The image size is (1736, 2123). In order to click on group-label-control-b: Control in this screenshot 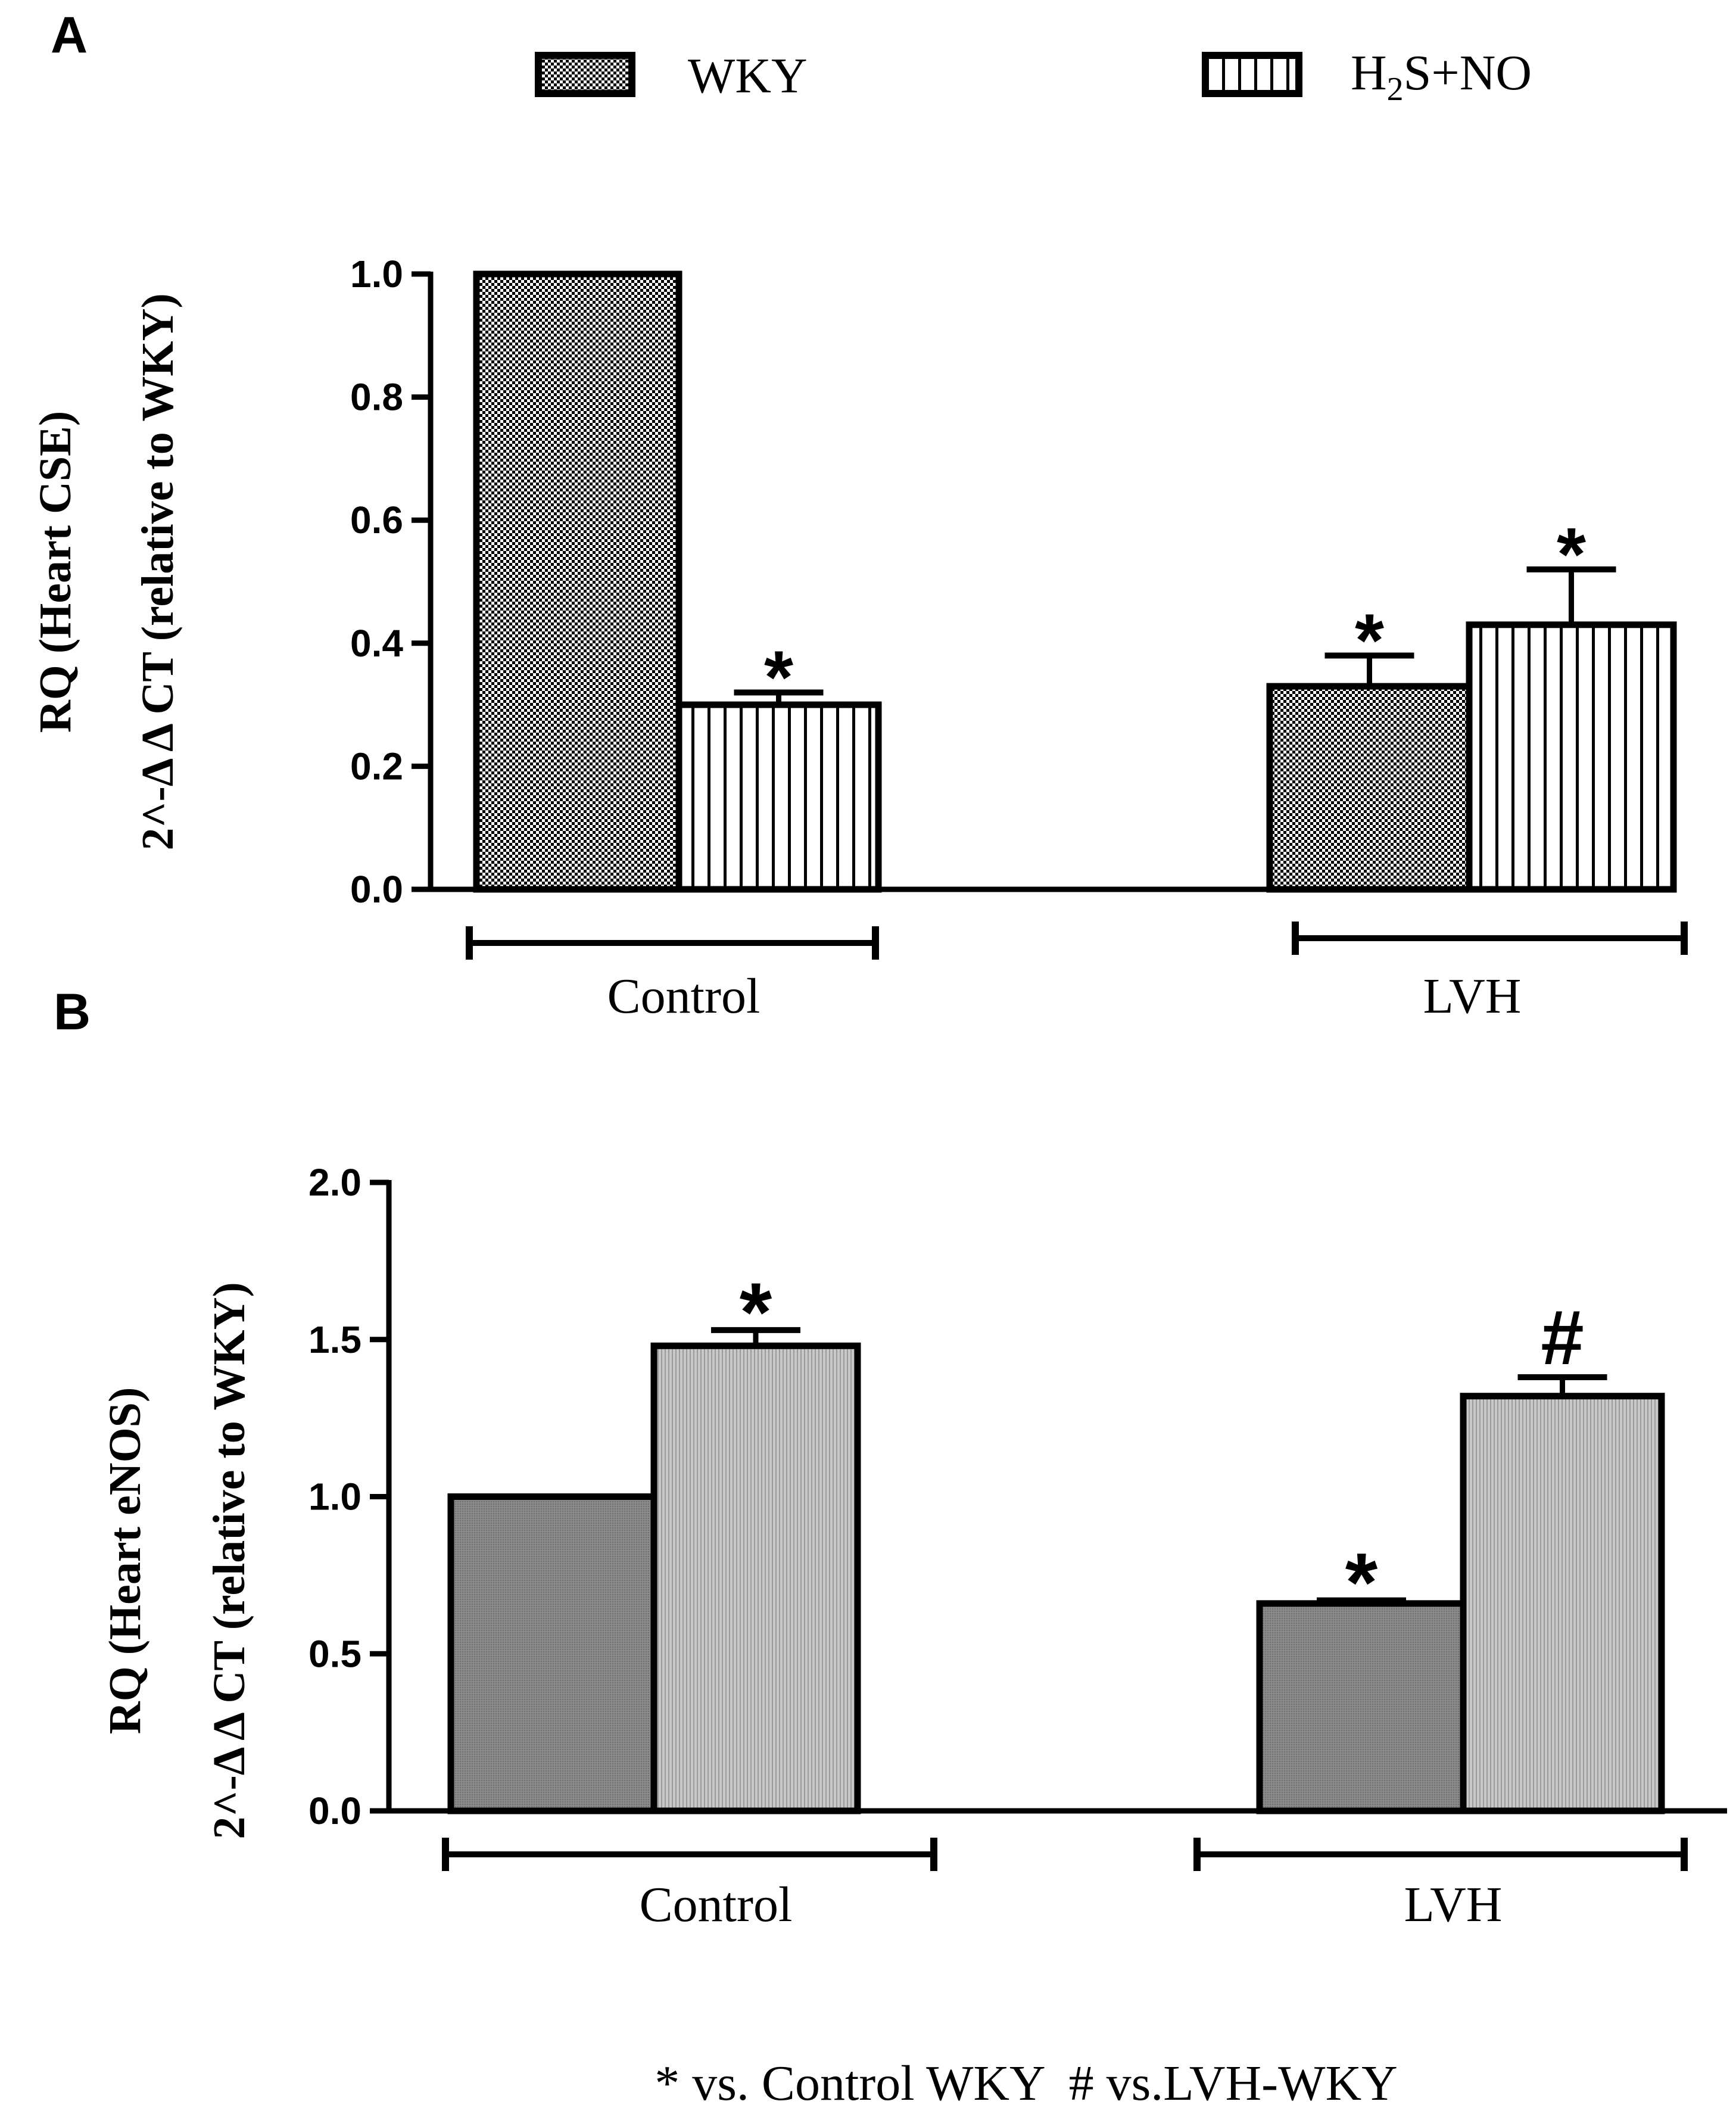, I will do `click(716, 1904)`.